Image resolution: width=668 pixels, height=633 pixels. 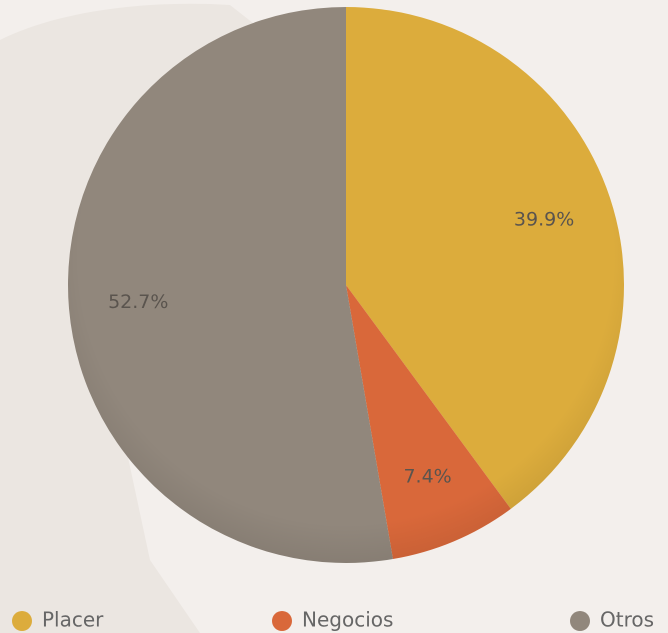 What do you see at coordinates (347, 620) in the screenshot?
I see `legend-label: Negocios` at bounding box center [347, 620].